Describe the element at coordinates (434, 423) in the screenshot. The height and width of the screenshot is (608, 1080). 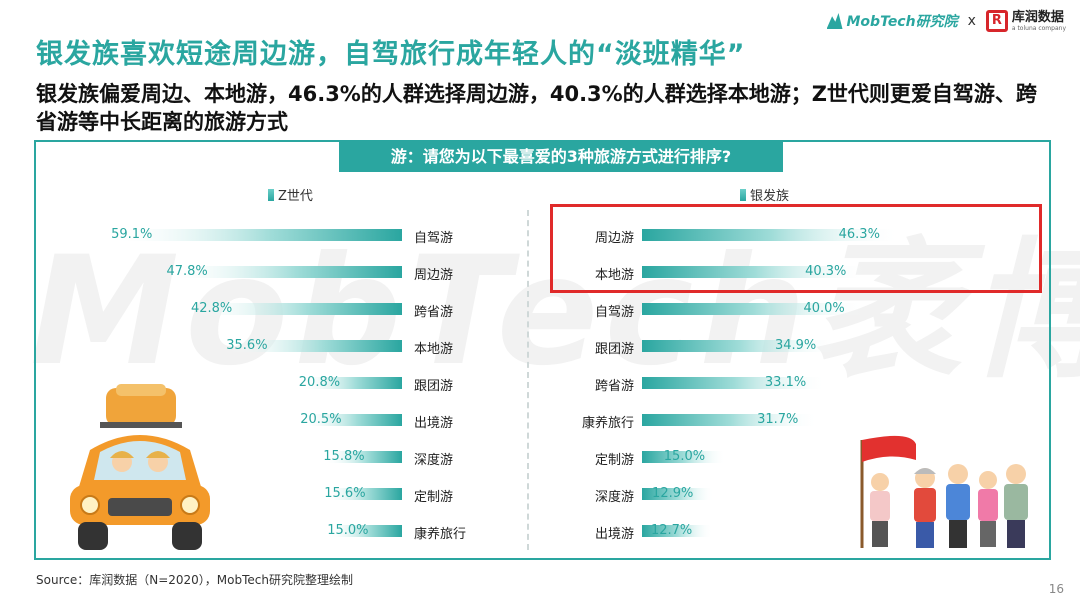
I see `category-label-z: 出境游` at that location.